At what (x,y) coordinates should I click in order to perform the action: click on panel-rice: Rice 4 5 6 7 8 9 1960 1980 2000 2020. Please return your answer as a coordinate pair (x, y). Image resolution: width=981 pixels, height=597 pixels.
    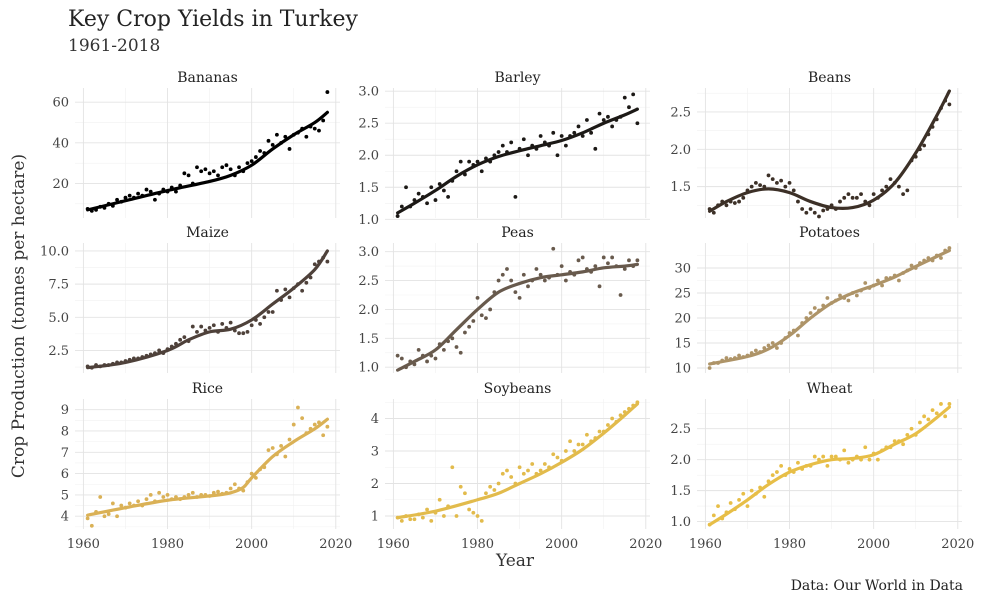
    Looking at the image, I should click on (207, 466).